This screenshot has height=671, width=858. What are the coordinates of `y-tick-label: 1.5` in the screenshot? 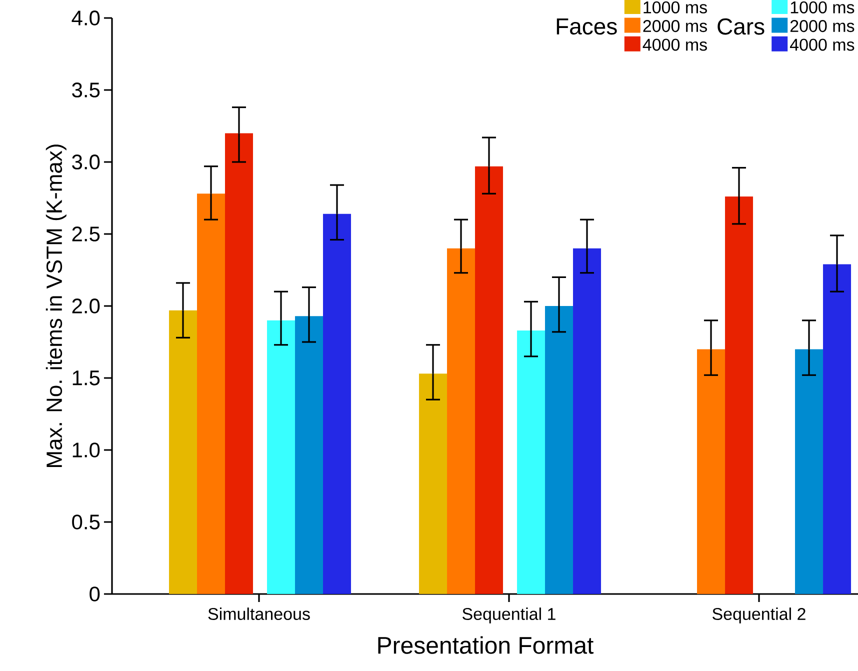 It's located at (86, 378).